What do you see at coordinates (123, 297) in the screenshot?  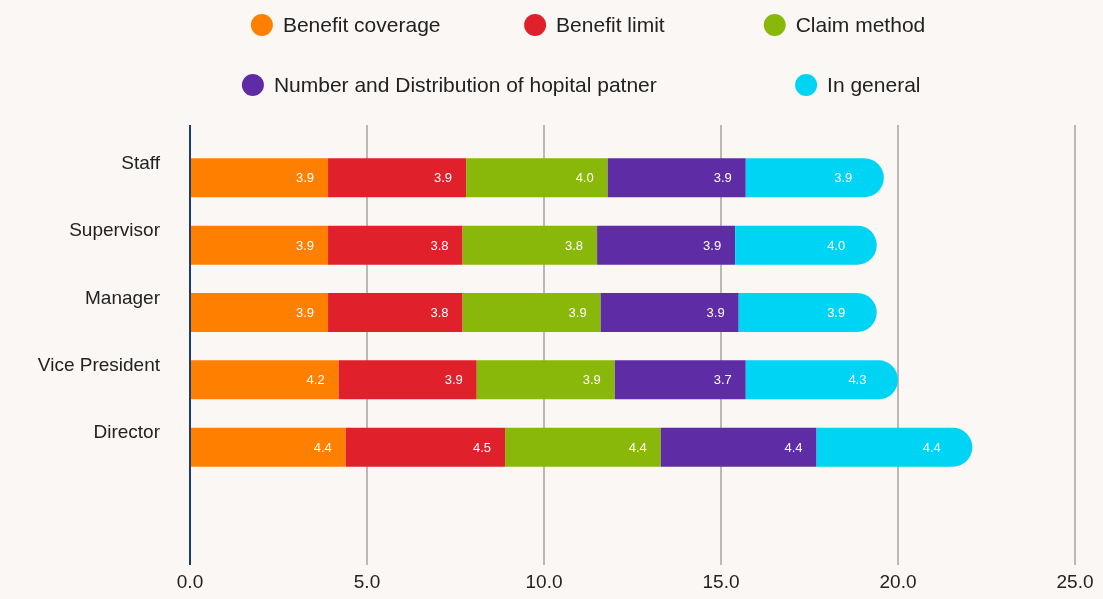 I see `y-tick-label: Manager` at bounding box center [123, 297].